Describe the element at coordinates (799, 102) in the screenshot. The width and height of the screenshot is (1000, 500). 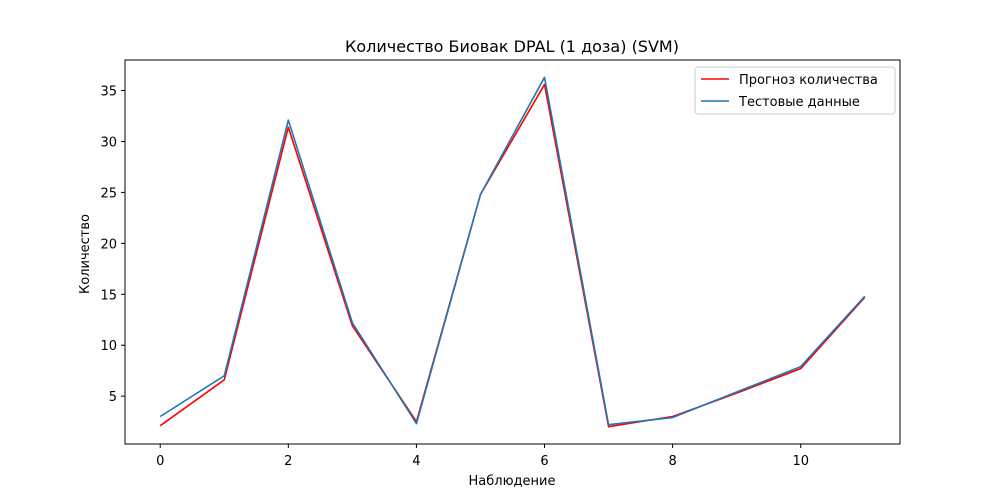
I see `legend-label-2: Тестовые данные` at that location.